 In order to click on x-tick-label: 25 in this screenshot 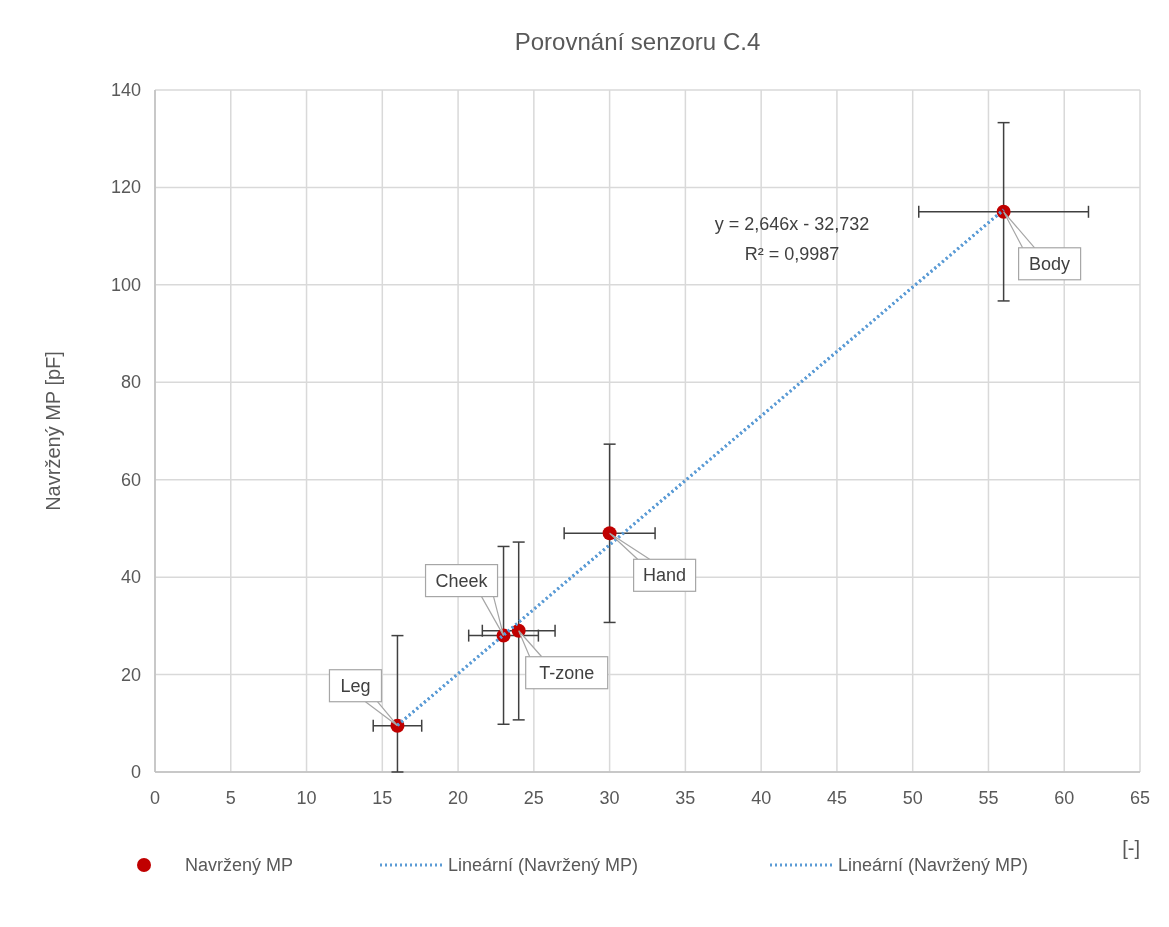, I will do `click(533, 798)`.